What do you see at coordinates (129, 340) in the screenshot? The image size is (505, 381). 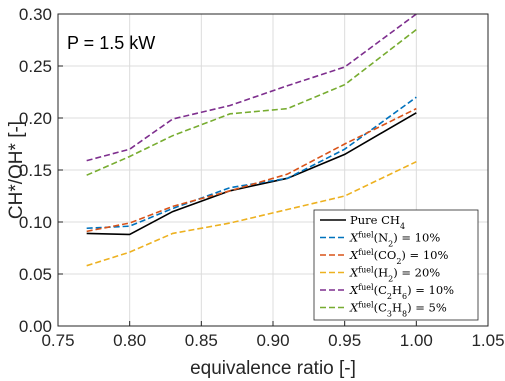 I see `x-tick-label: 0.80` at bounding box center [129, 340].